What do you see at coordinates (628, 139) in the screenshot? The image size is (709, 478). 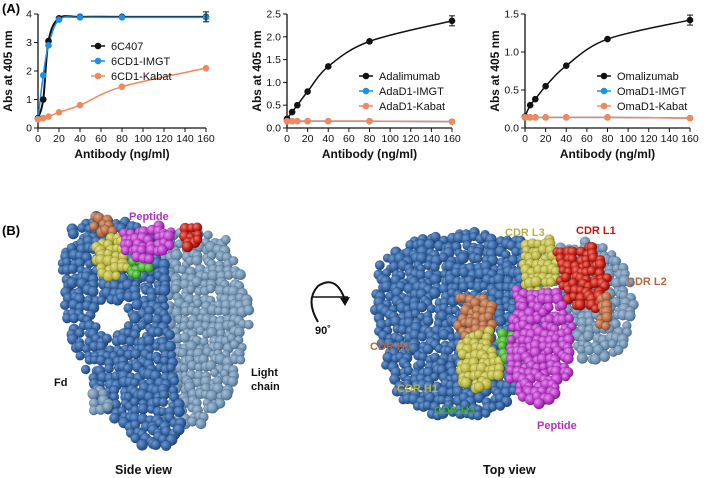 I see `x-tick-label: 100` at bounding box center [628, 139].